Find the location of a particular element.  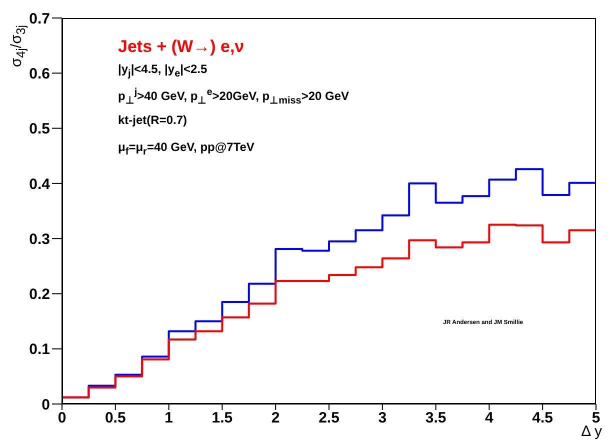

x-tick-label: 4 is located at coordinates (489, 418).